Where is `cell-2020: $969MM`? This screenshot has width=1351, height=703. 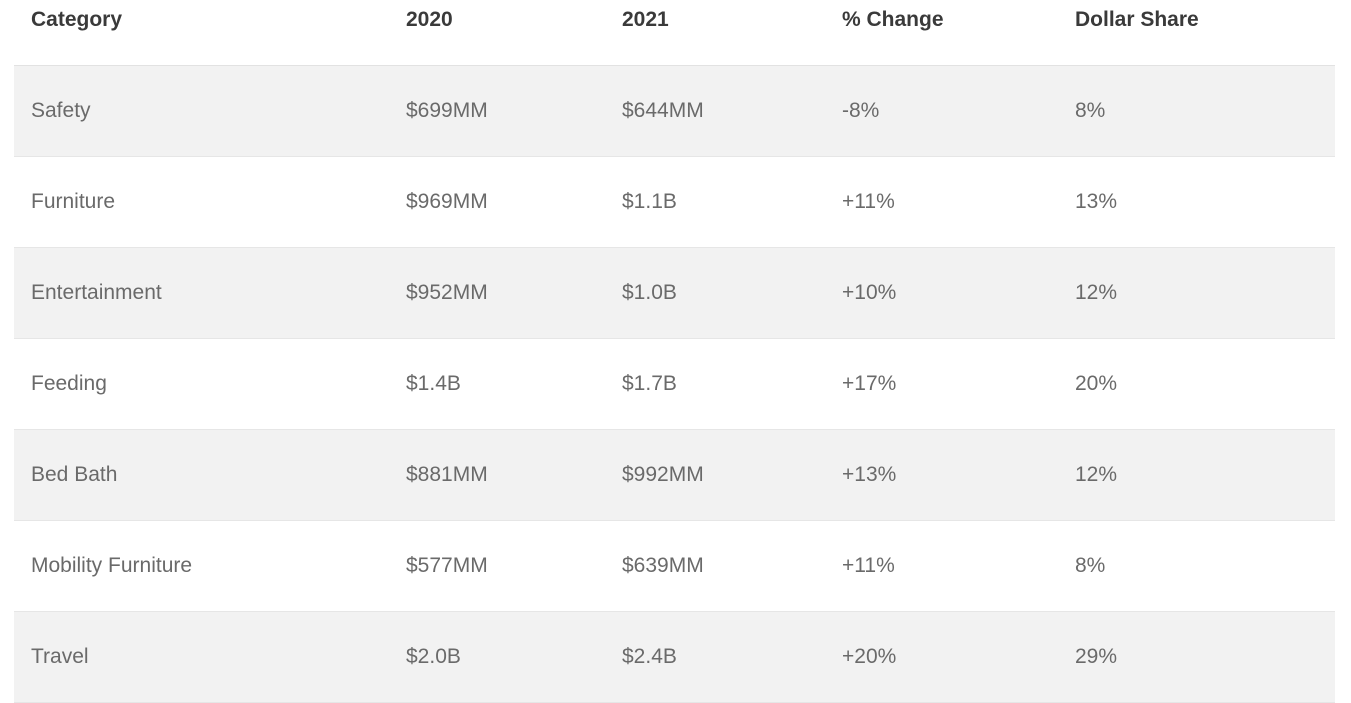 cell-2020: $969MM is located at coordinates (447, 201).